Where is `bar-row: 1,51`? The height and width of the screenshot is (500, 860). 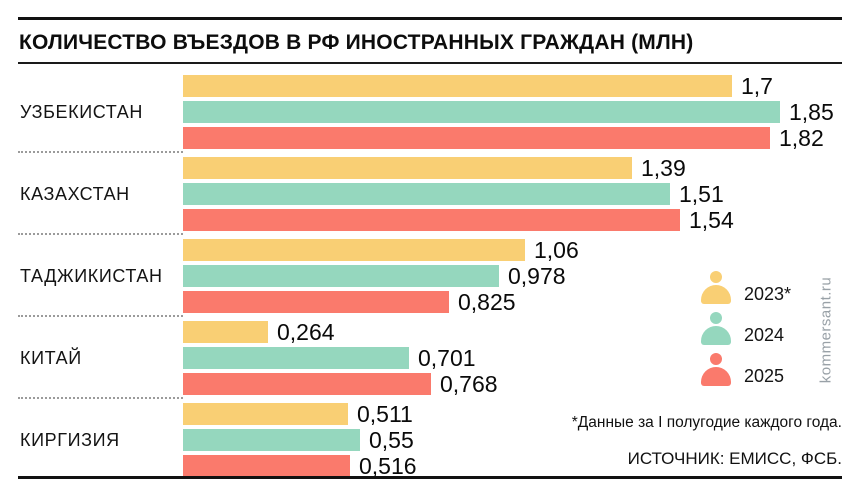 bar-row: 1,51 is located at coordinates (512, 193).